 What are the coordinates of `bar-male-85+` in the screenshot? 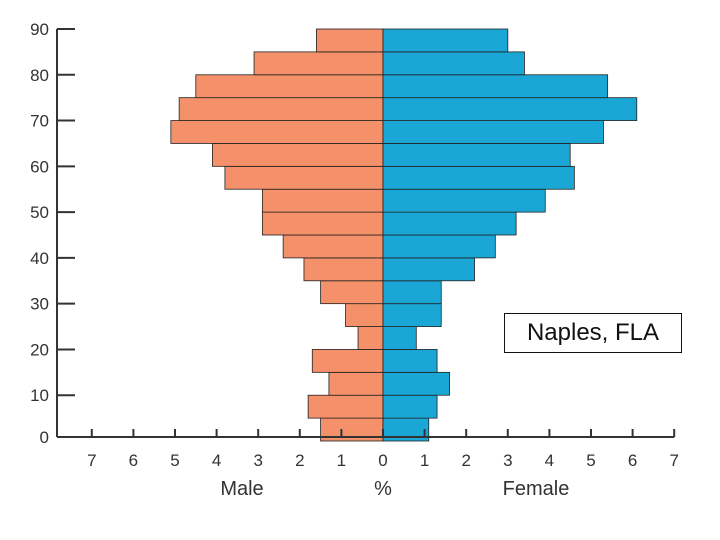 It's located at (350, 40).